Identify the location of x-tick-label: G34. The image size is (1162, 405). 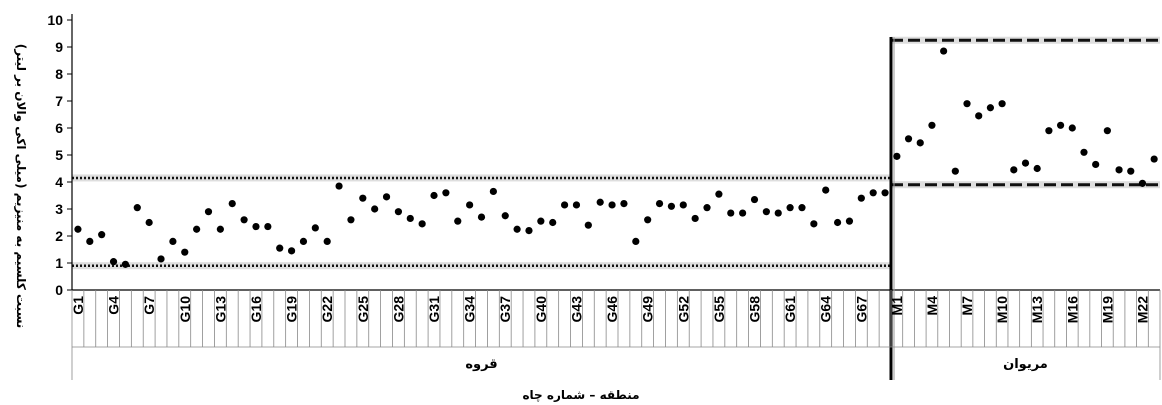
(470, 309).